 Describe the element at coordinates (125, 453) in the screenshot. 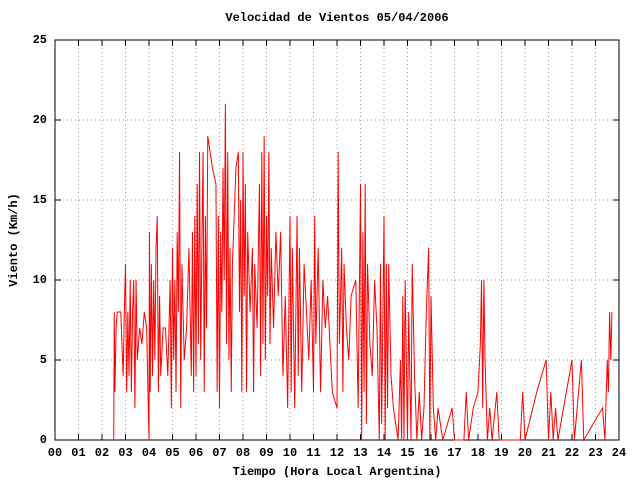

I see `x-tick-label: 03` at that location.